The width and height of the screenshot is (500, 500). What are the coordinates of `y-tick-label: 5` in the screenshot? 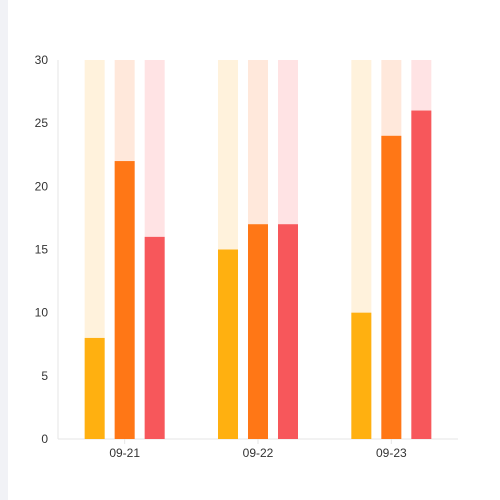 It's located at (44, 376).